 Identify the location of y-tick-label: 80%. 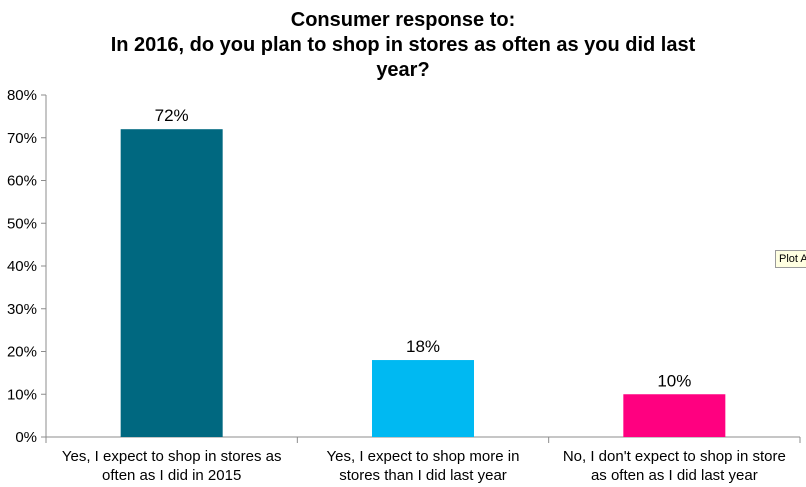
(22, 95).